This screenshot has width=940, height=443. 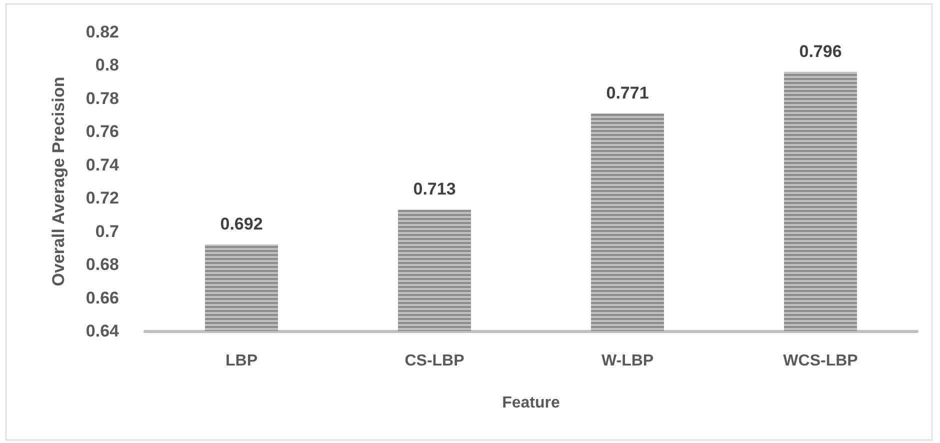 I want to click on data-label: 0.771, so click(x=627, y=92).